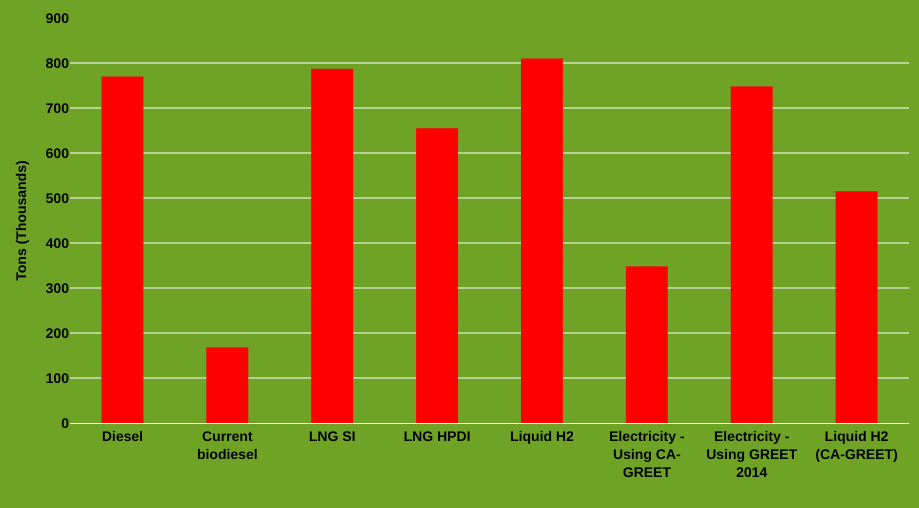 This screenshot has width=919, height=508. I want to click on x-tick-label: Liquid H2 (CA-GREET), so click(856, 445).